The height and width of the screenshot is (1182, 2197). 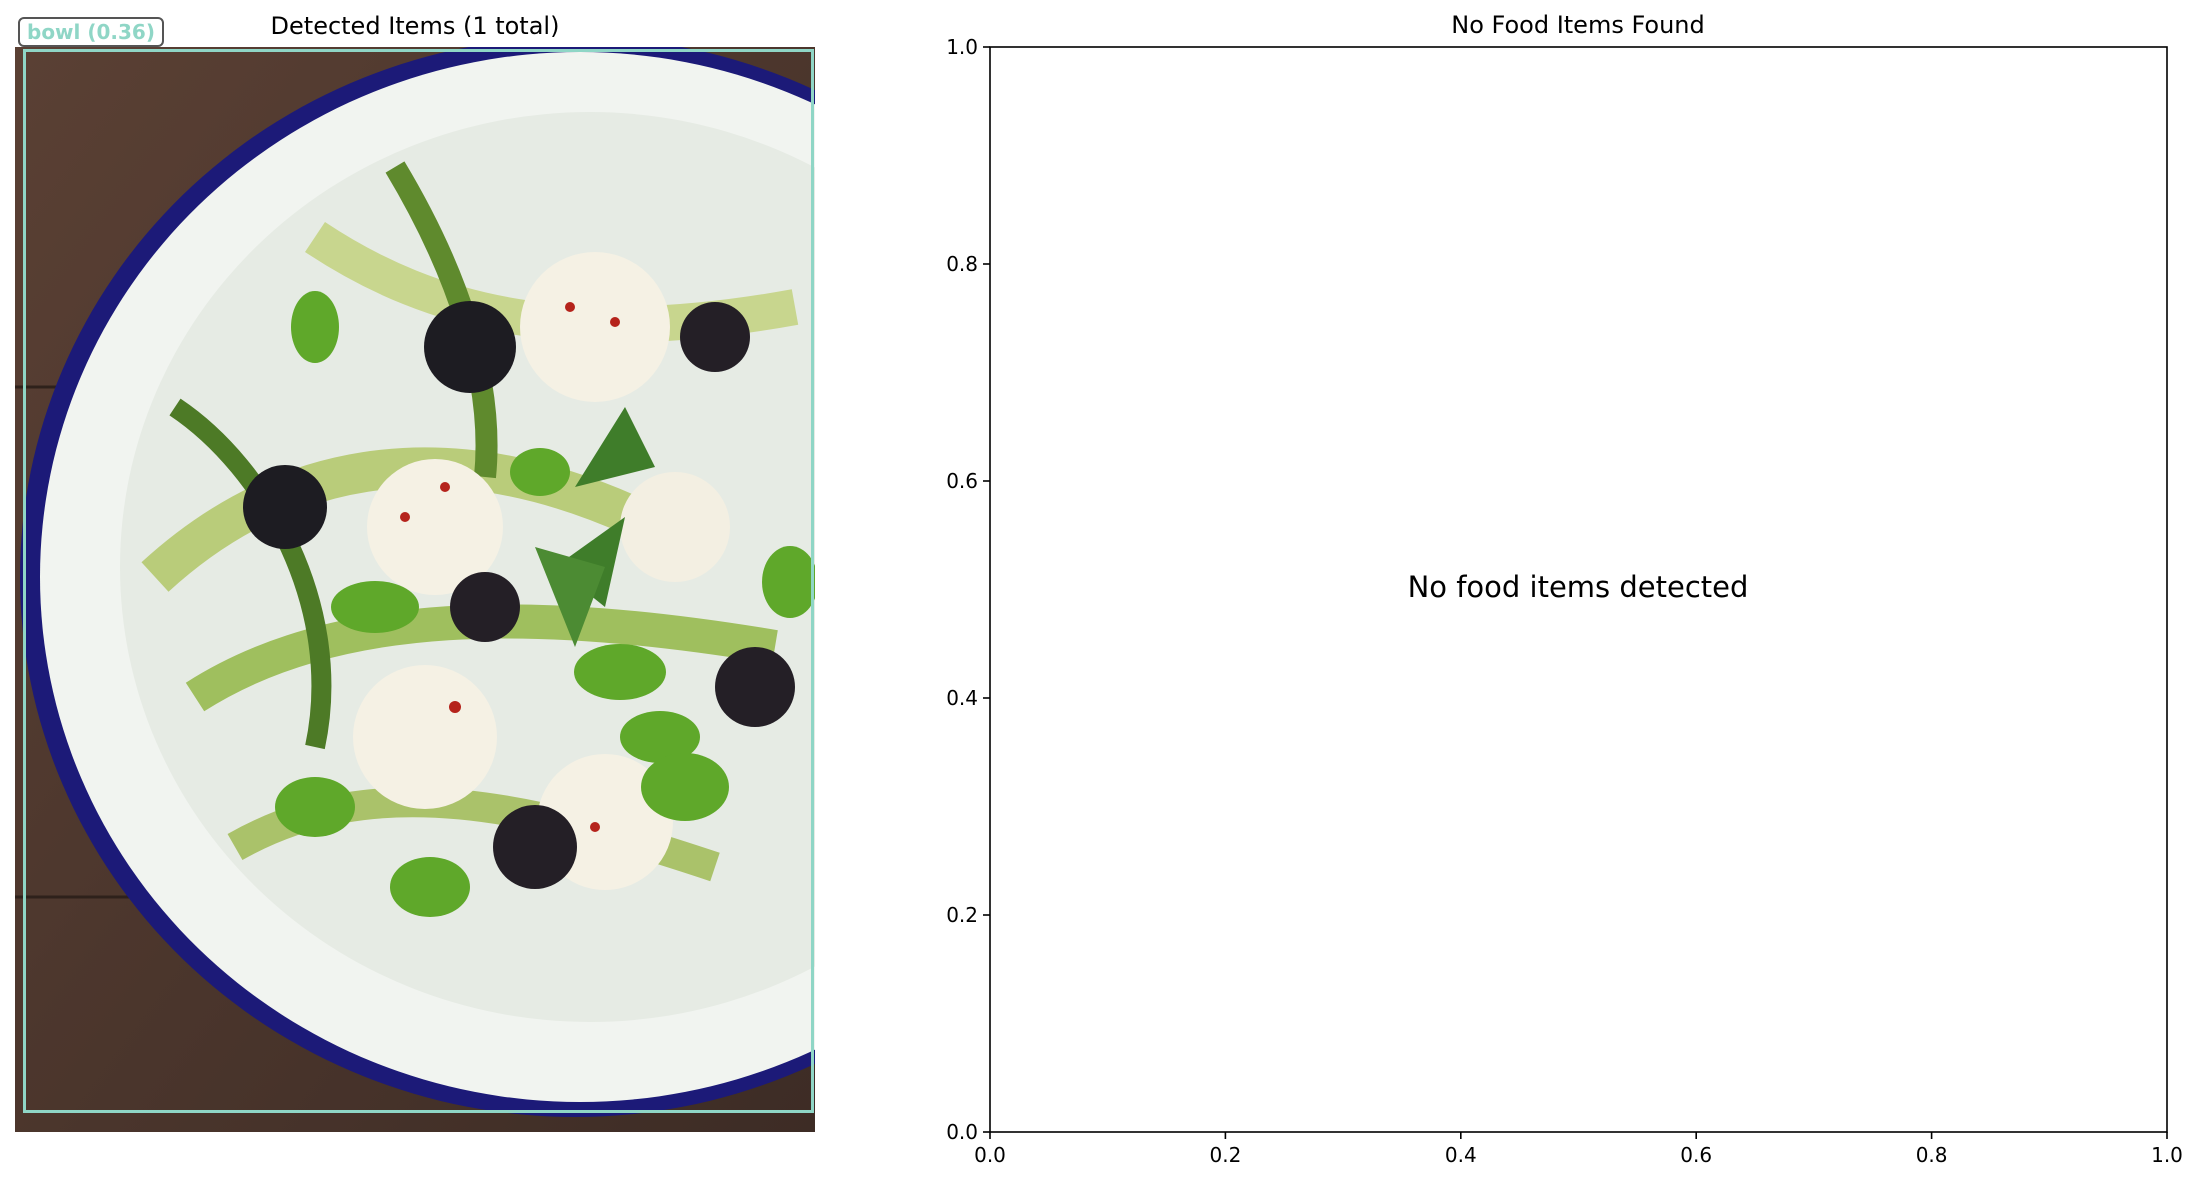 What do you see at coordinates (1696, 1155) in the screenshot?
I see `x-tick-label: 0.6` at bounding box center [1696, 1155].